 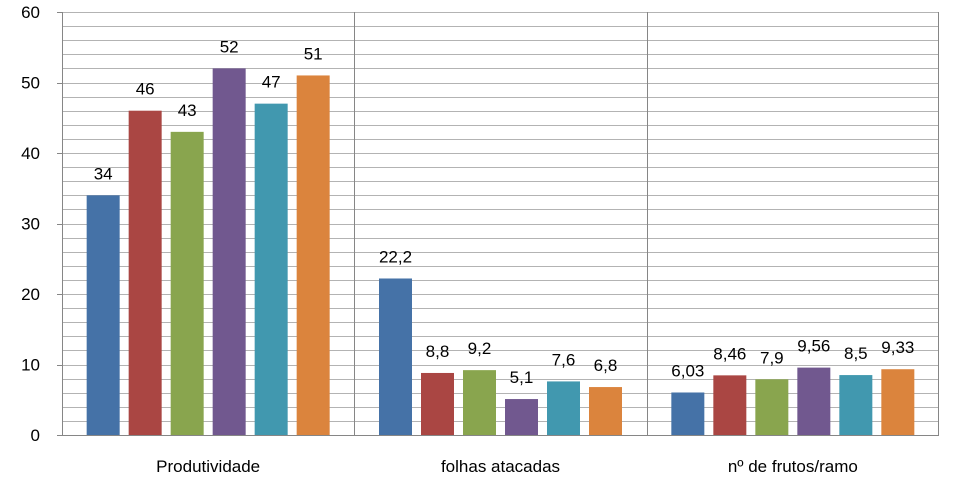 I want to click on y-tick-label: 10, so click(x=30, y=365).